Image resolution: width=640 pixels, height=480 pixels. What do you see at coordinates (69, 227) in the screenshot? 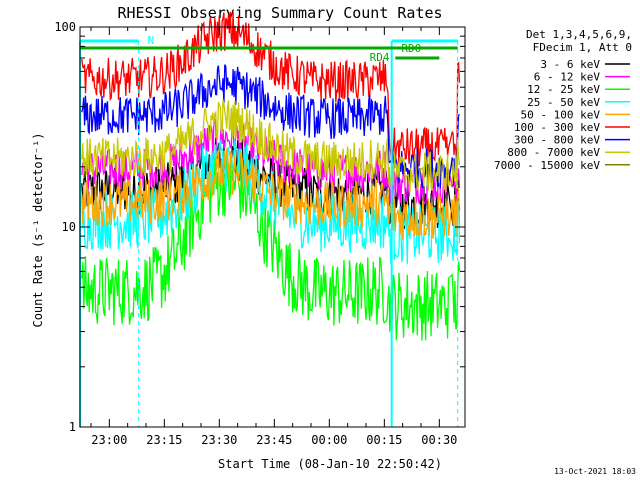
I see `y-tick-label: 10` at bounding box center [69, 227].